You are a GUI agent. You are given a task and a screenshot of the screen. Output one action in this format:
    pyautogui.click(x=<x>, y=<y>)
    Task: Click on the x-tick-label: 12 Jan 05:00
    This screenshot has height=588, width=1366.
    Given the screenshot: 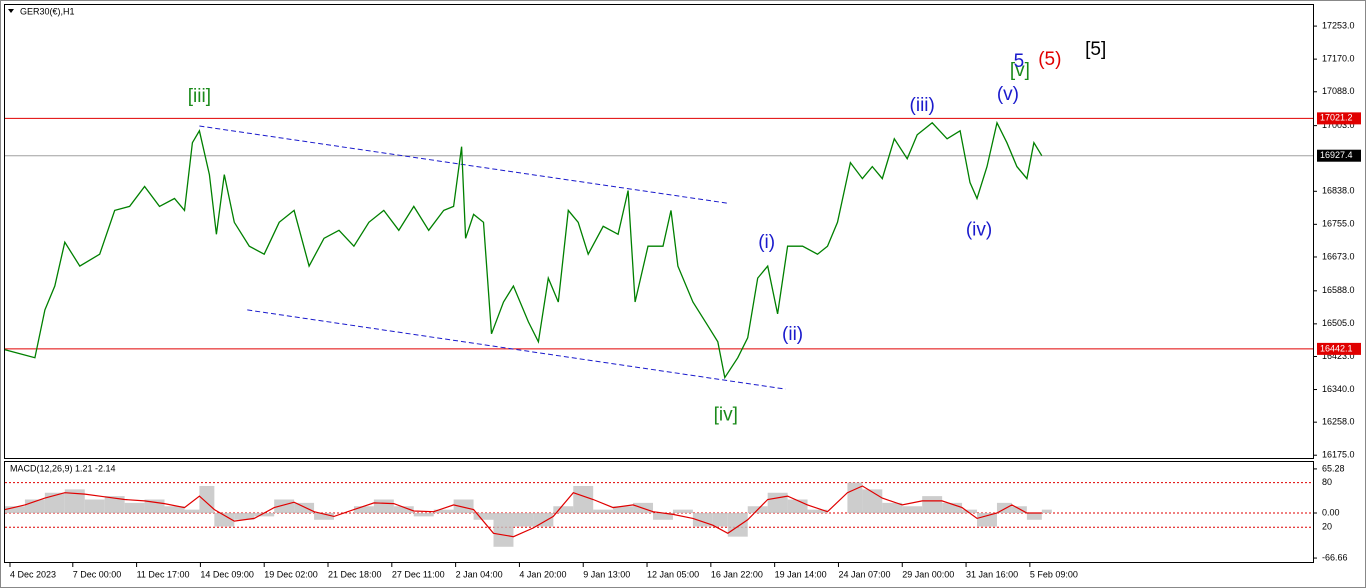 What is the action you would take?
    pyautogui.click(x=673, y=574)
    